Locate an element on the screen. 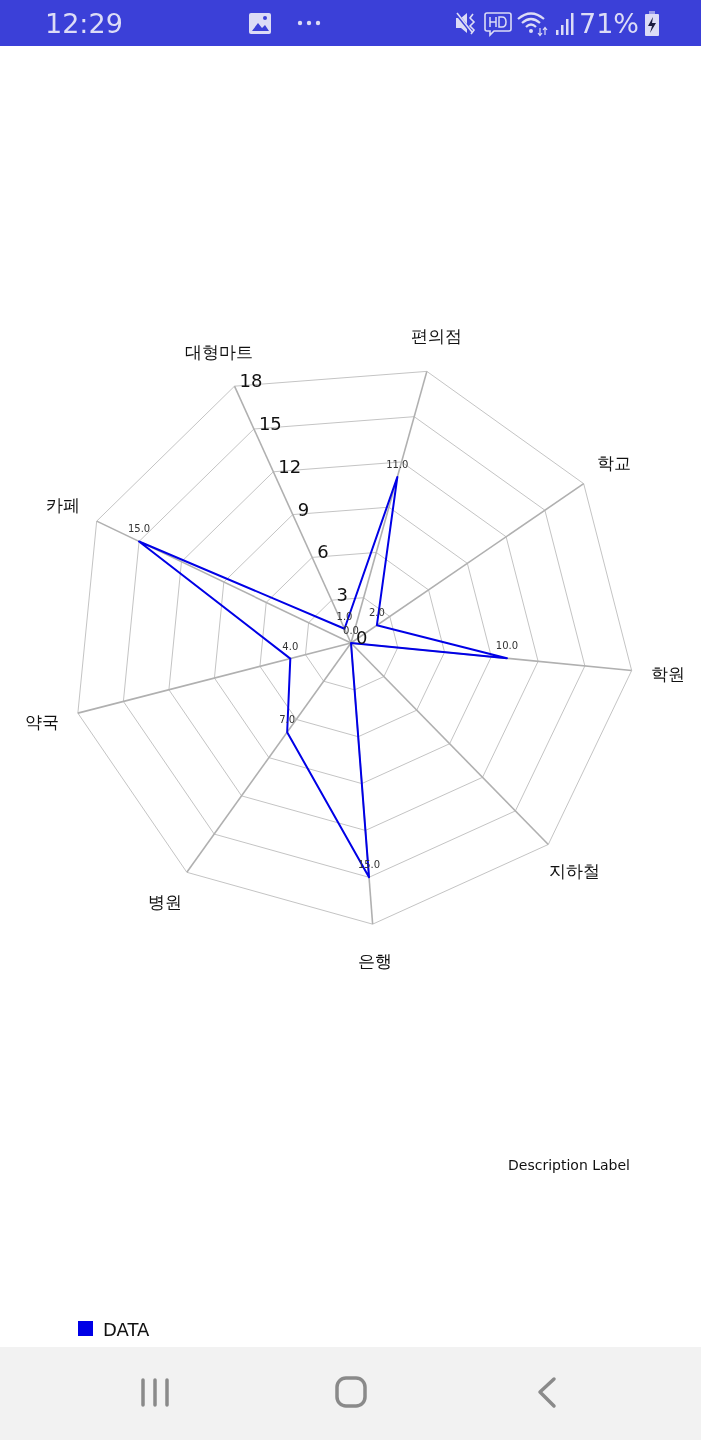  text: 12:29 is located at coordinates (84, 23).